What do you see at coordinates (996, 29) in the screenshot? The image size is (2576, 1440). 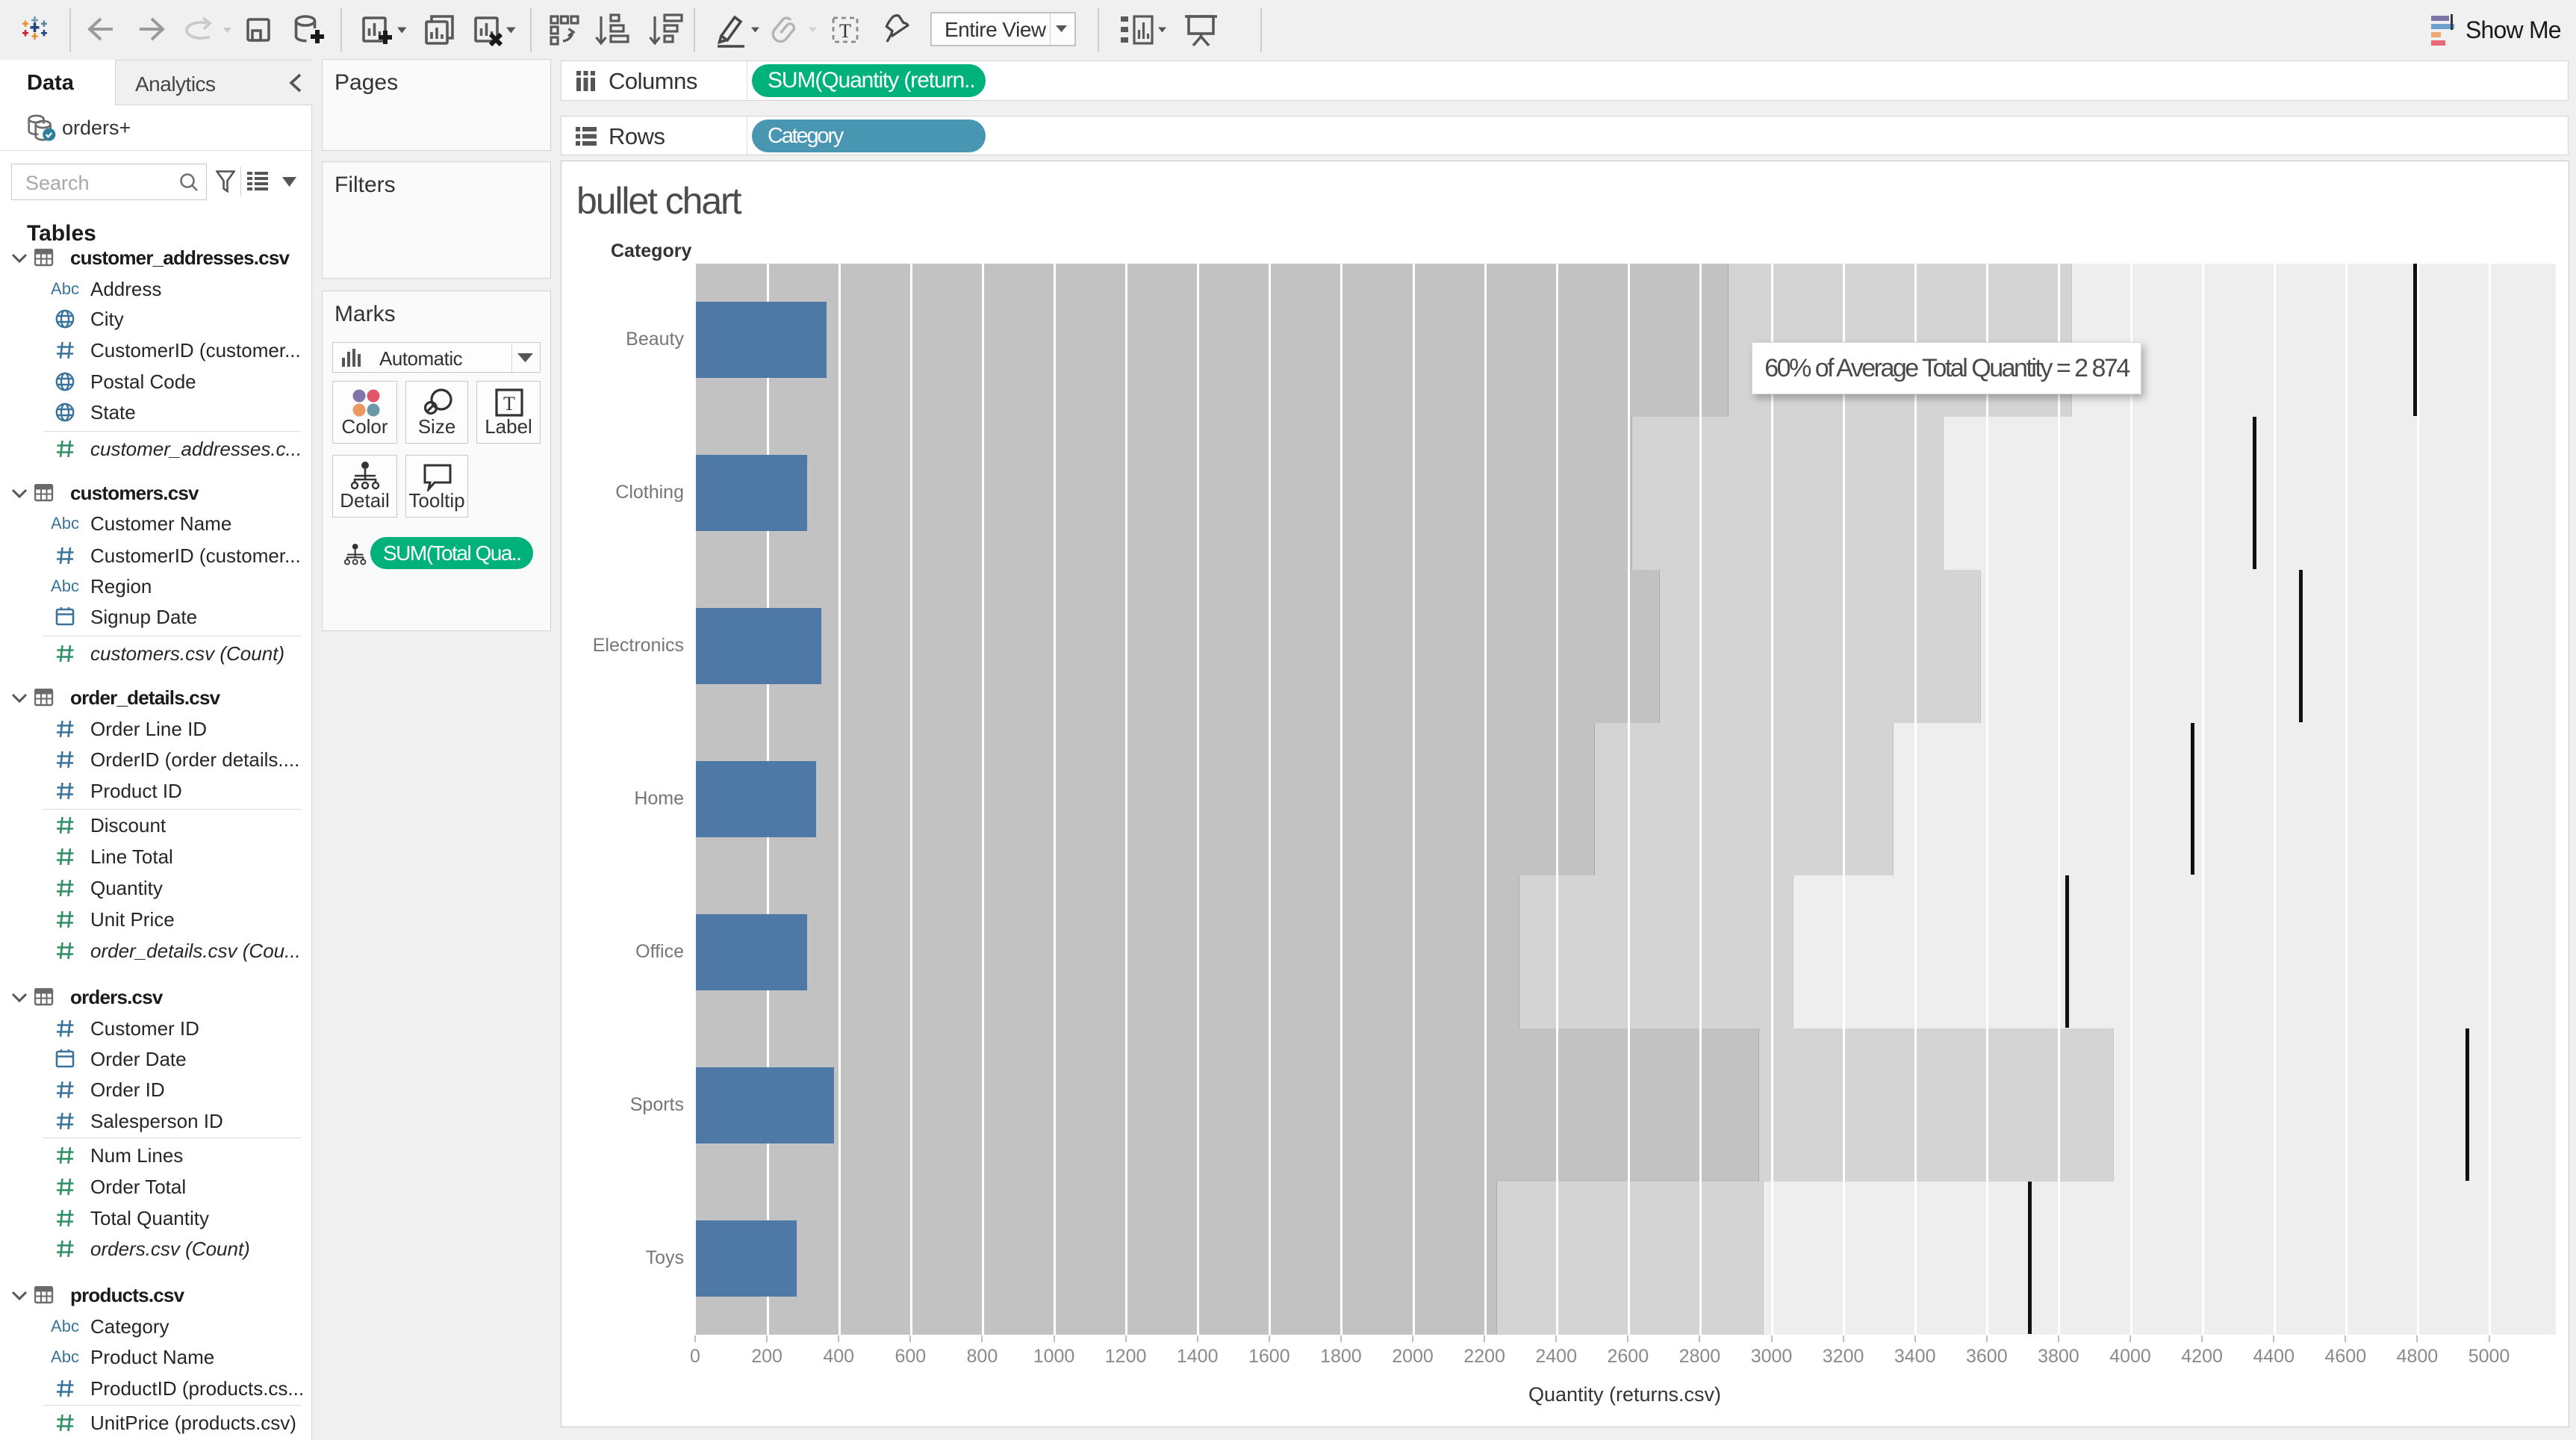 I see `svg-text: Entire View` at bounding box center [996, 29].